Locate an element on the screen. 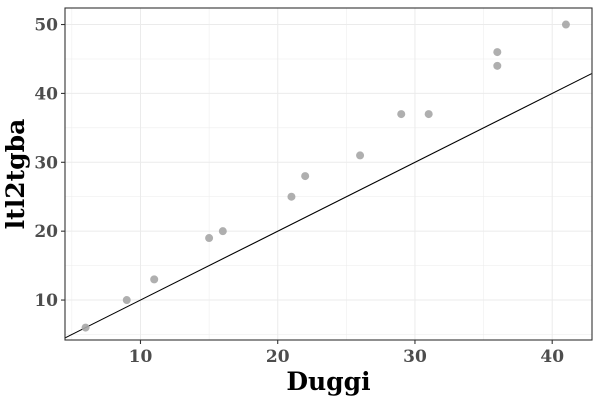  x-axis-ticks: 10 20 30 40 is located at coordinates (346, 353).